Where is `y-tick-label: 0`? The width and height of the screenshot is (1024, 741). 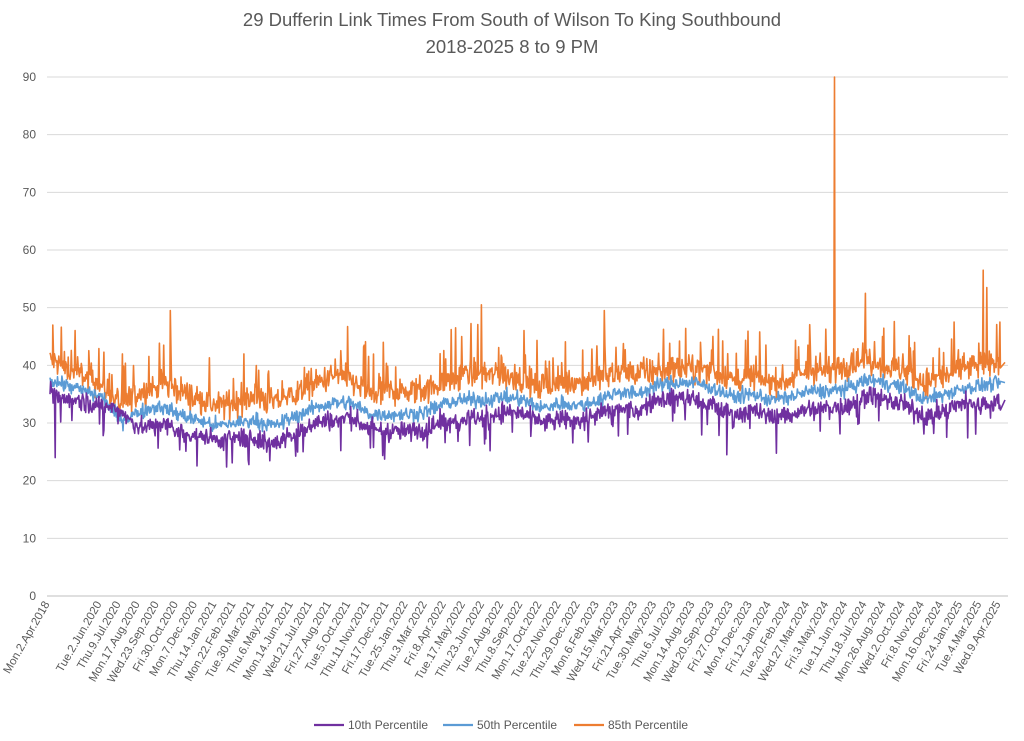
y-tick-label: 0 is located at coordinates (32, 596).